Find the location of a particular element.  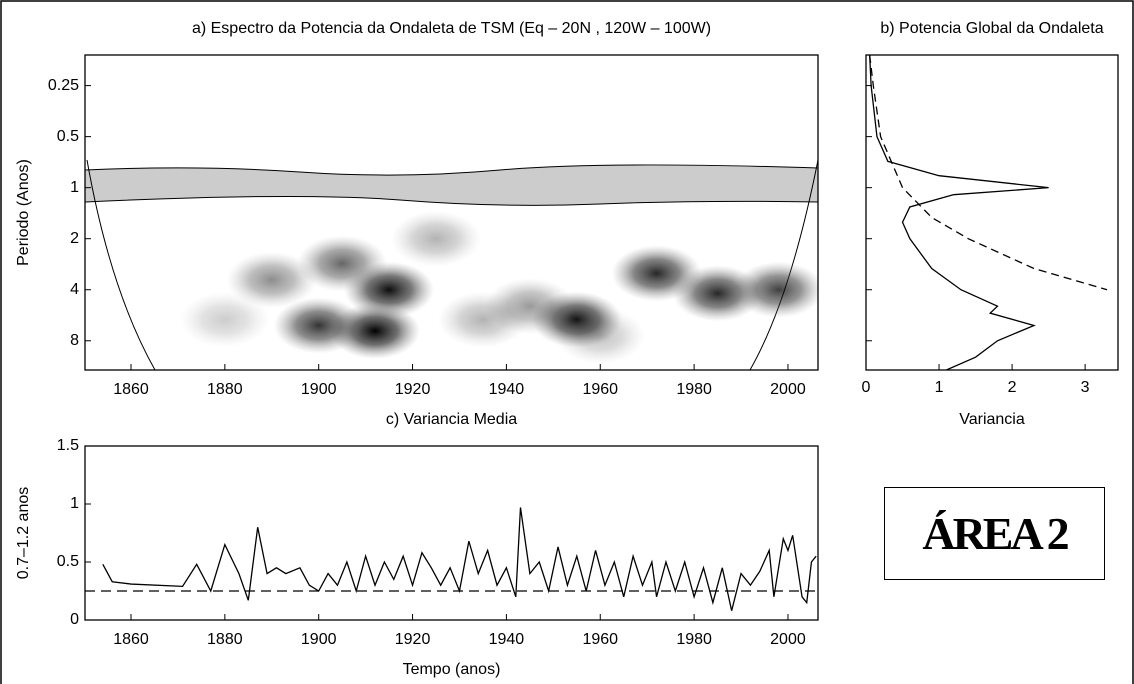

chart-title: c) Variancia Media is located at coordinates (451, 419).